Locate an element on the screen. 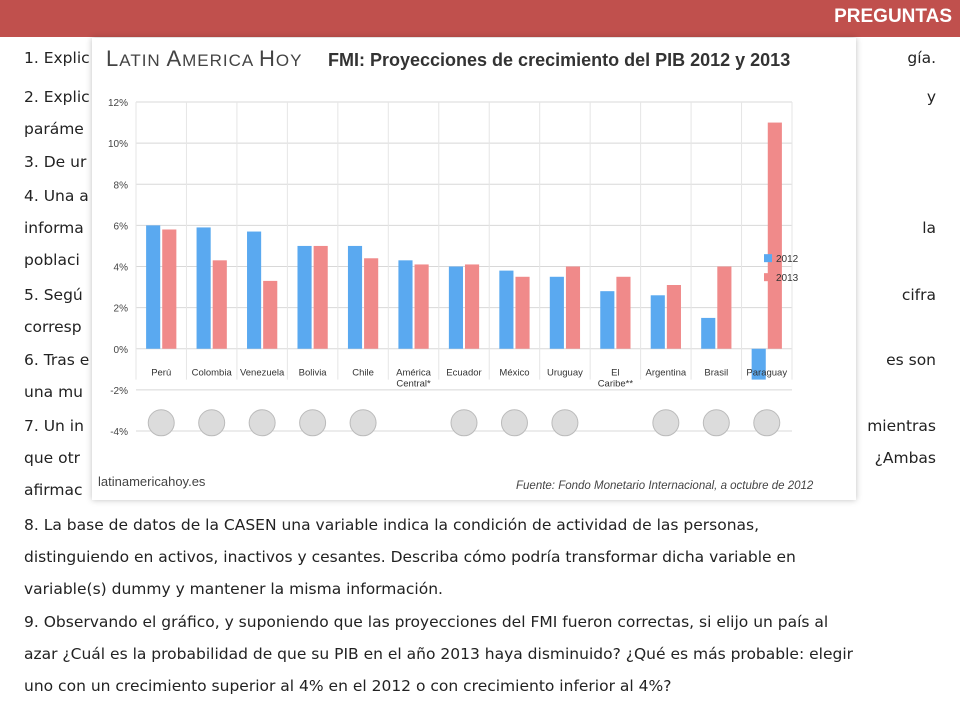 Image resolution: width=960 pixels, height=720 pixels. x-tick-label: Colombia is located at coordinates (212, 372).